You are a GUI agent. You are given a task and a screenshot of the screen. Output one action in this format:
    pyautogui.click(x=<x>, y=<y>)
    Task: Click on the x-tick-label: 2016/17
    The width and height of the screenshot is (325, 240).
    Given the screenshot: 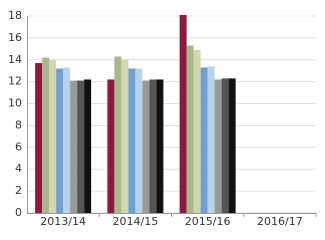 What is the action you would take?
    pyautogui.click(x=280, y=221)
    